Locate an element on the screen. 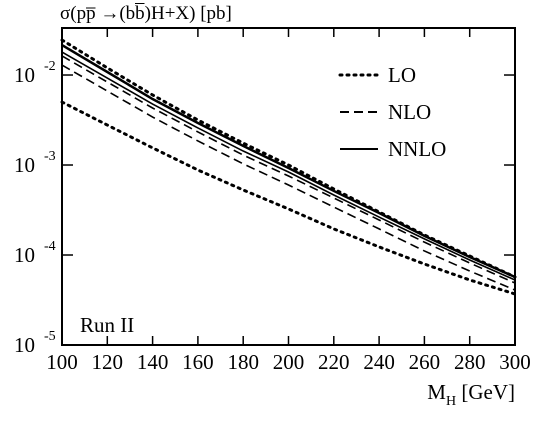  y-tick-power: -4 is located at coordinates (50, 246).